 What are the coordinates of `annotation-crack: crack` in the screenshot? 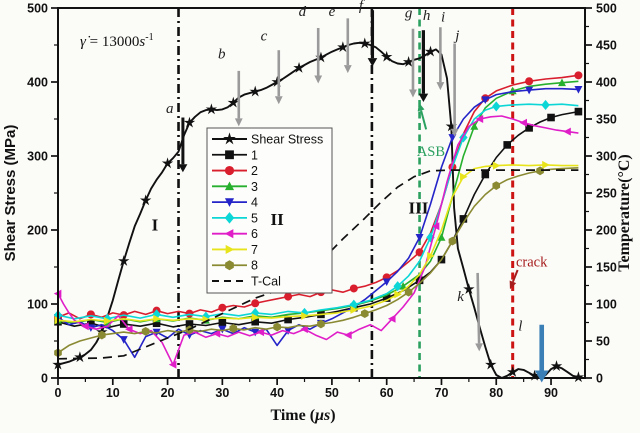 It's located at (532, 262).